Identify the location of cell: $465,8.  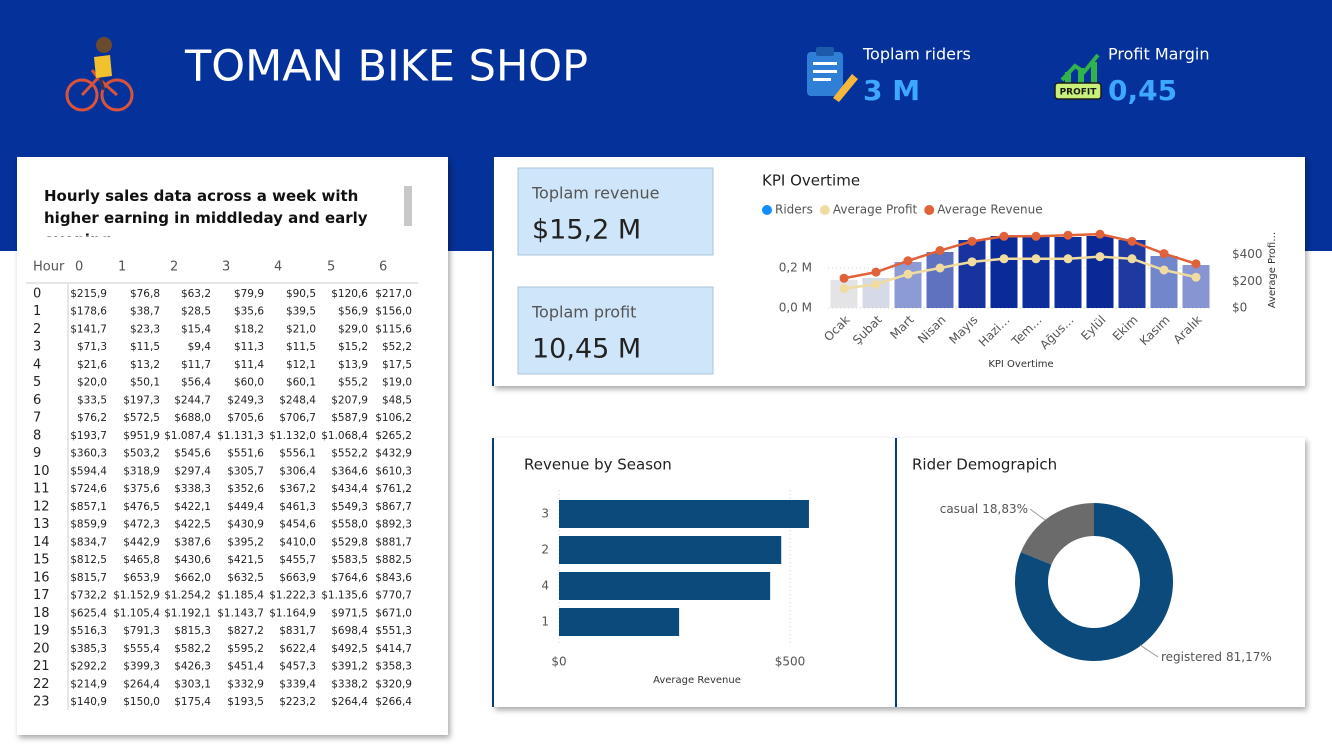
(141, 560).